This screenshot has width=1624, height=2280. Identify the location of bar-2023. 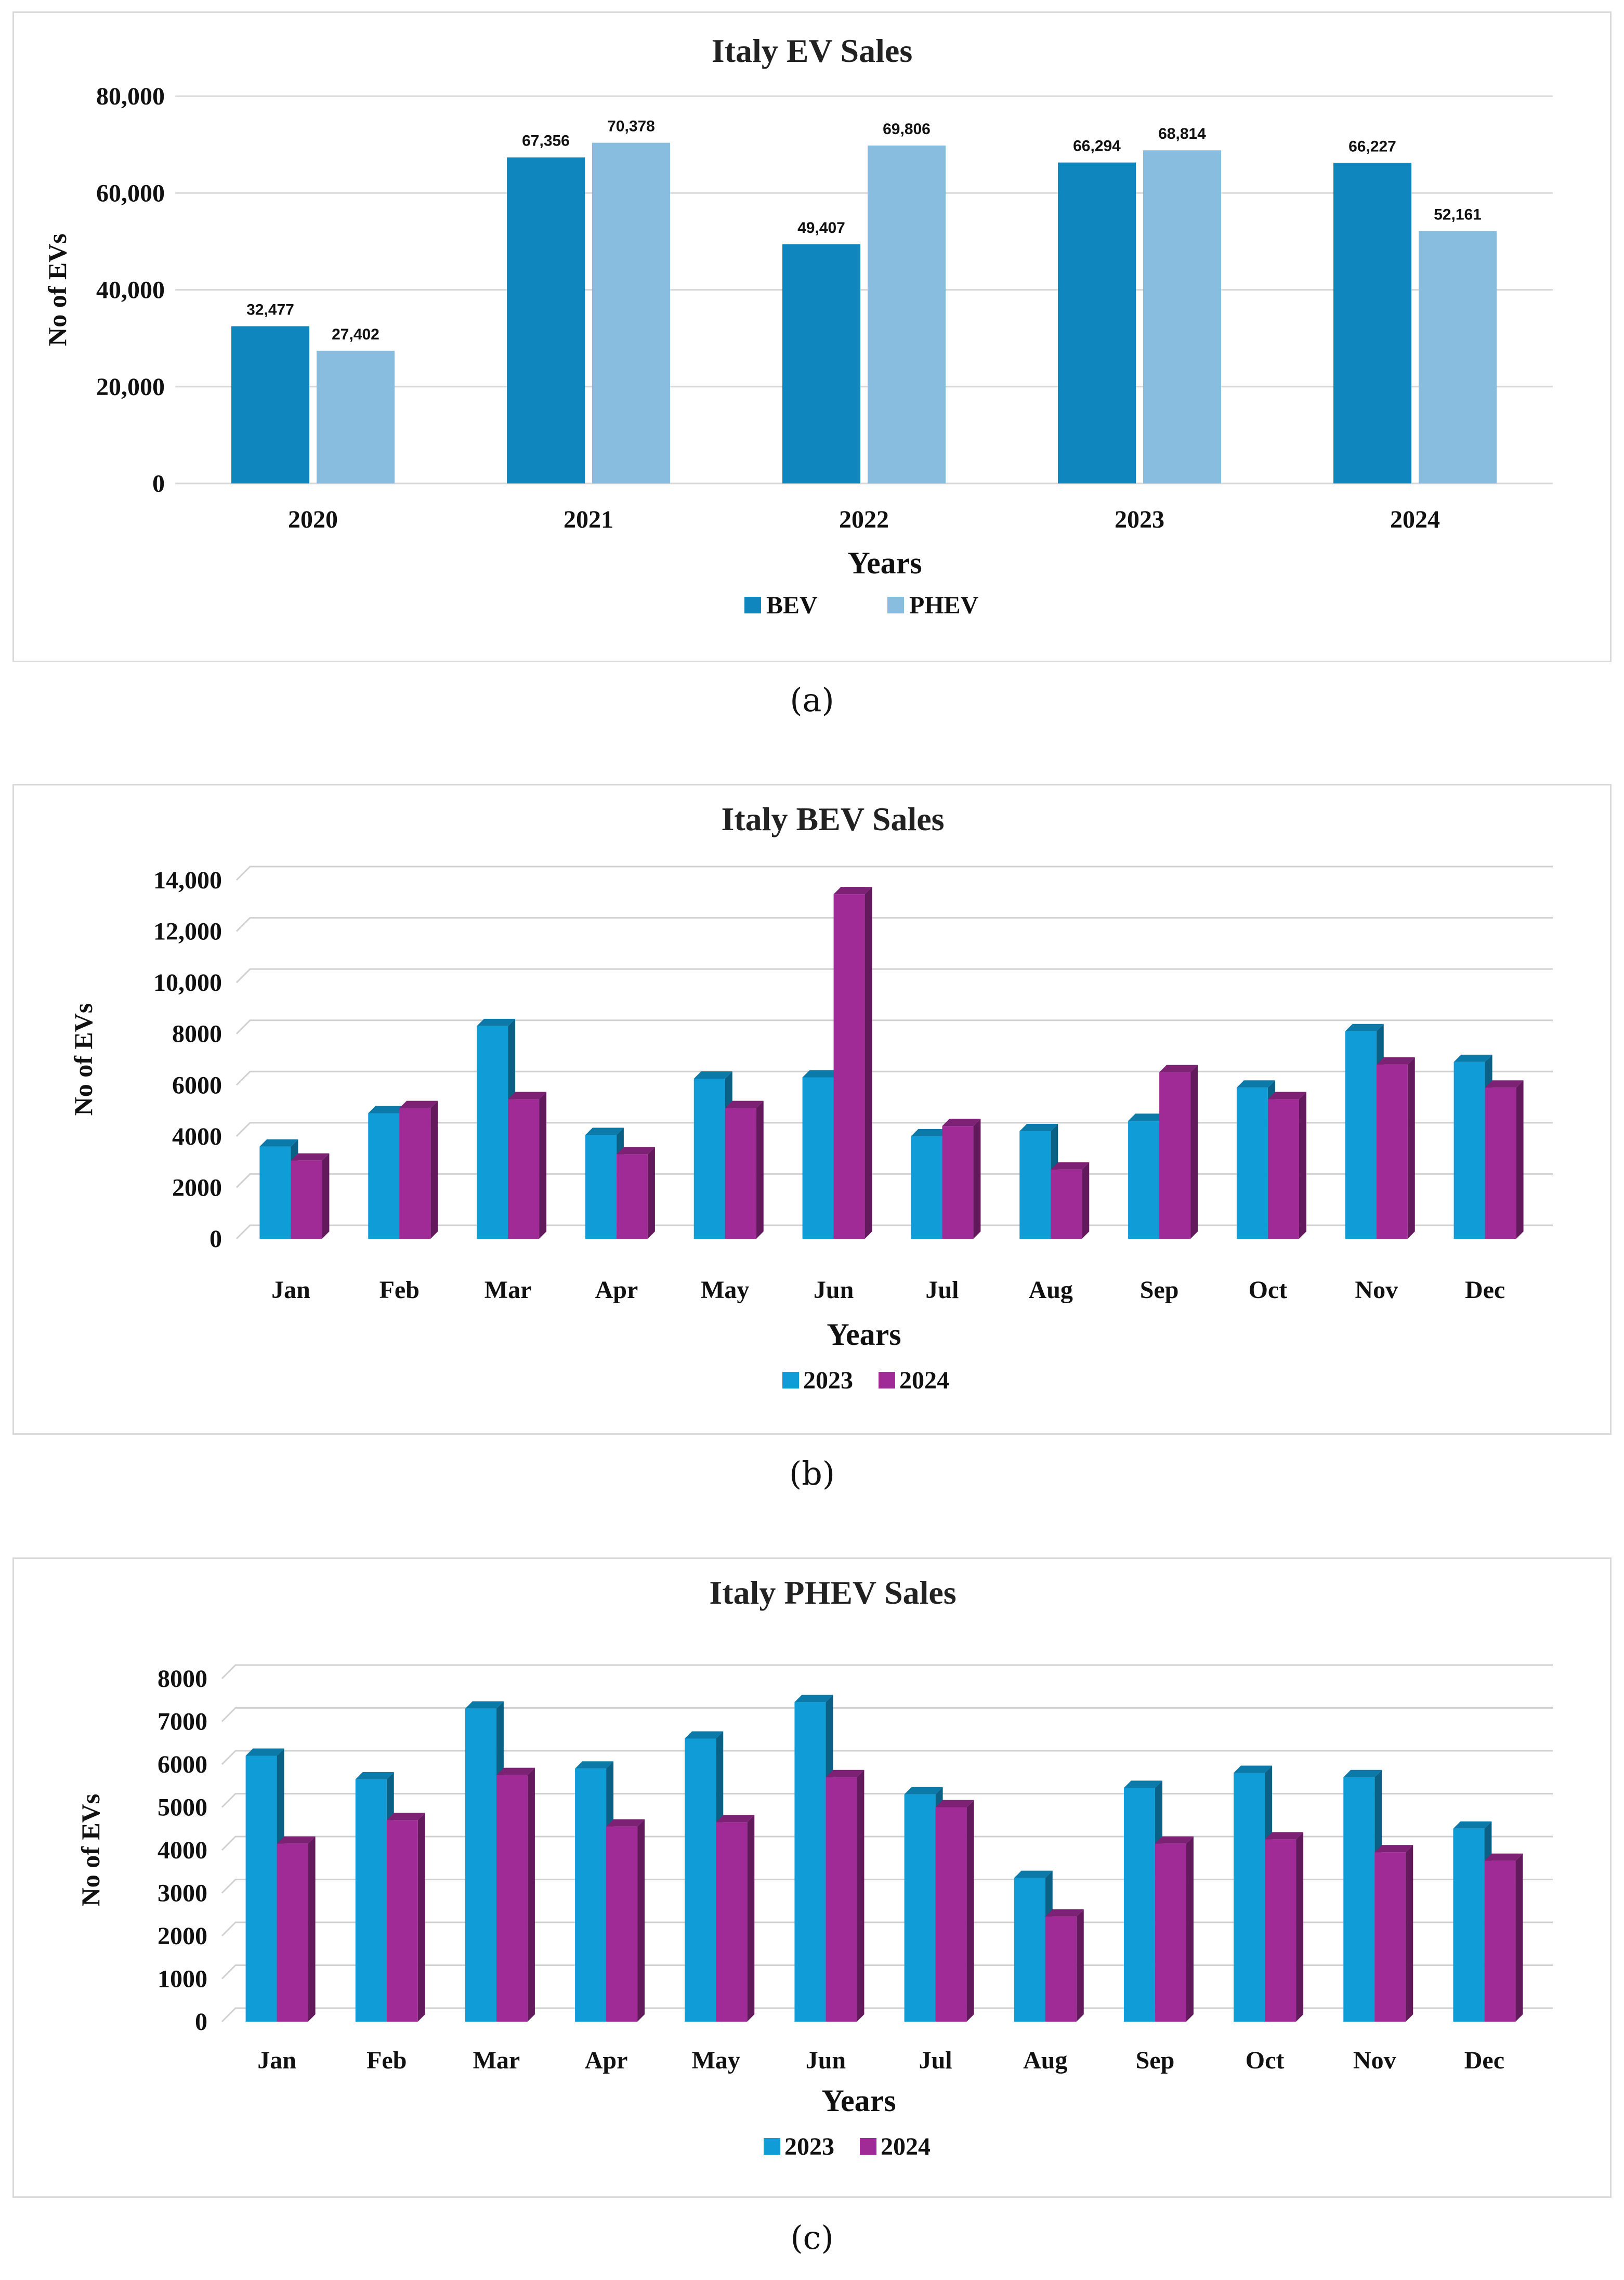
(1472, 1922).